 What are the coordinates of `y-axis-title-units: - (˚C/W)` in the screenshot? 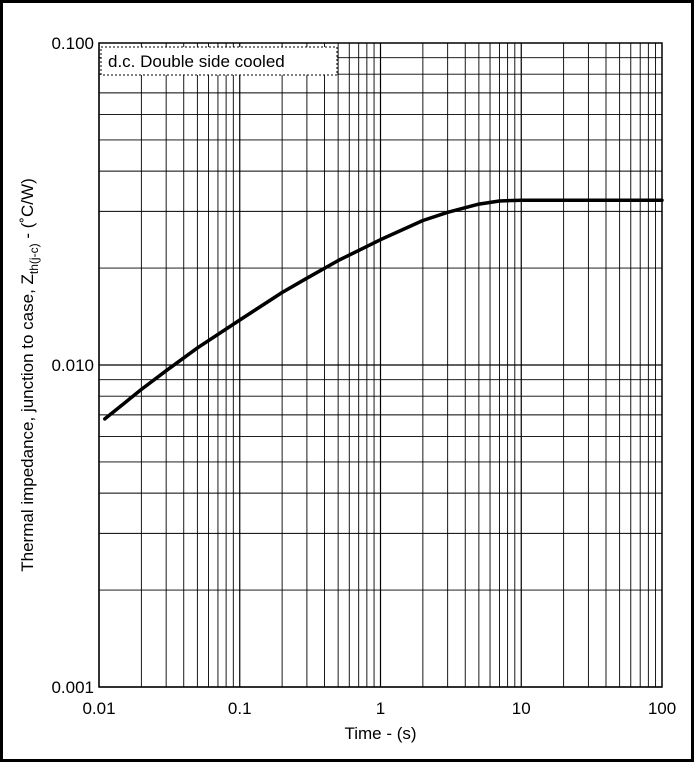 It's located at (27, 210).